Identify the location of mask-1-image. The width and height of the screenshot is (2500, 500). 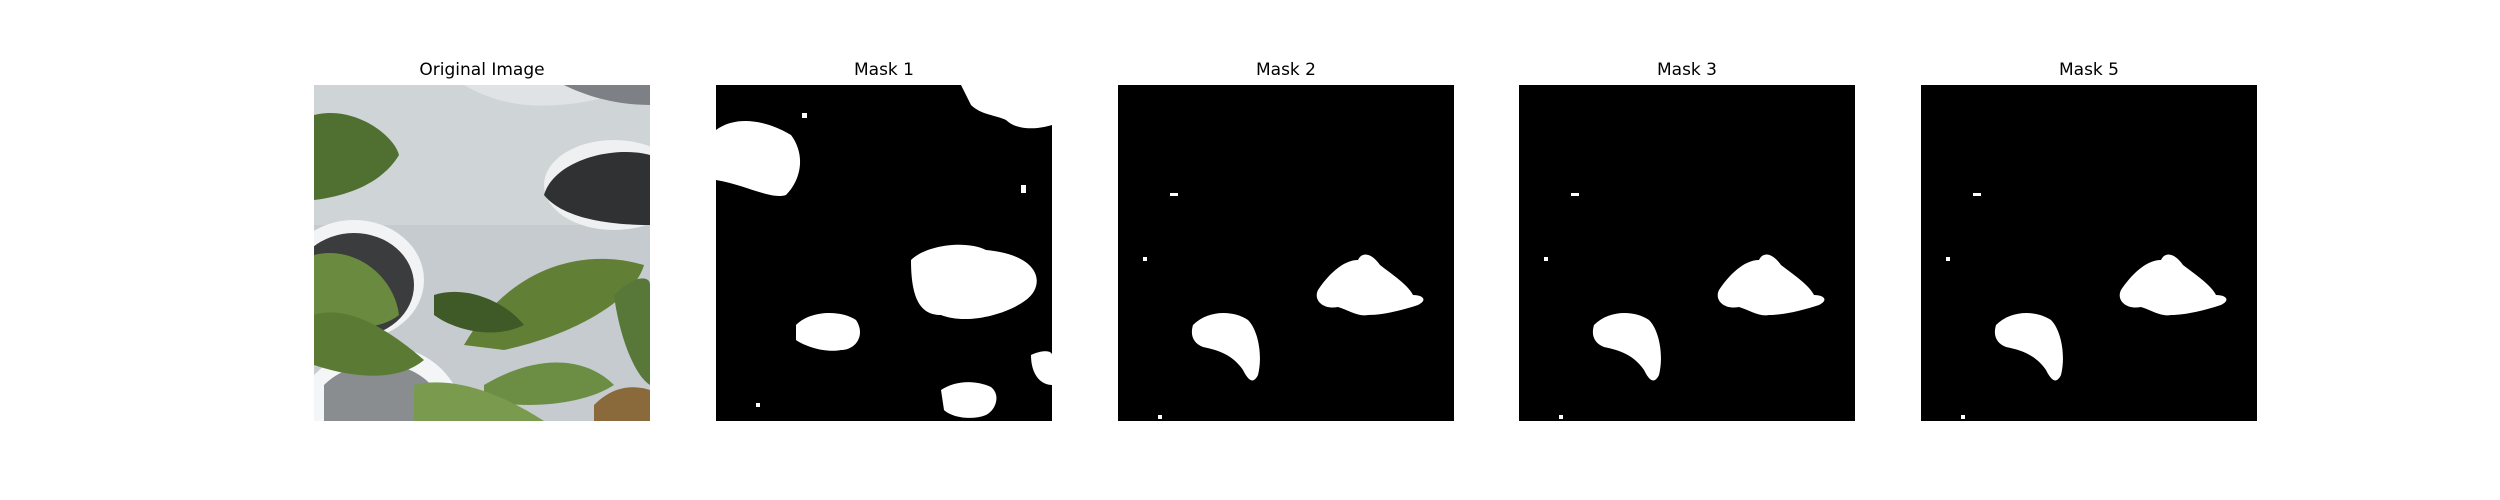
(884, 253).